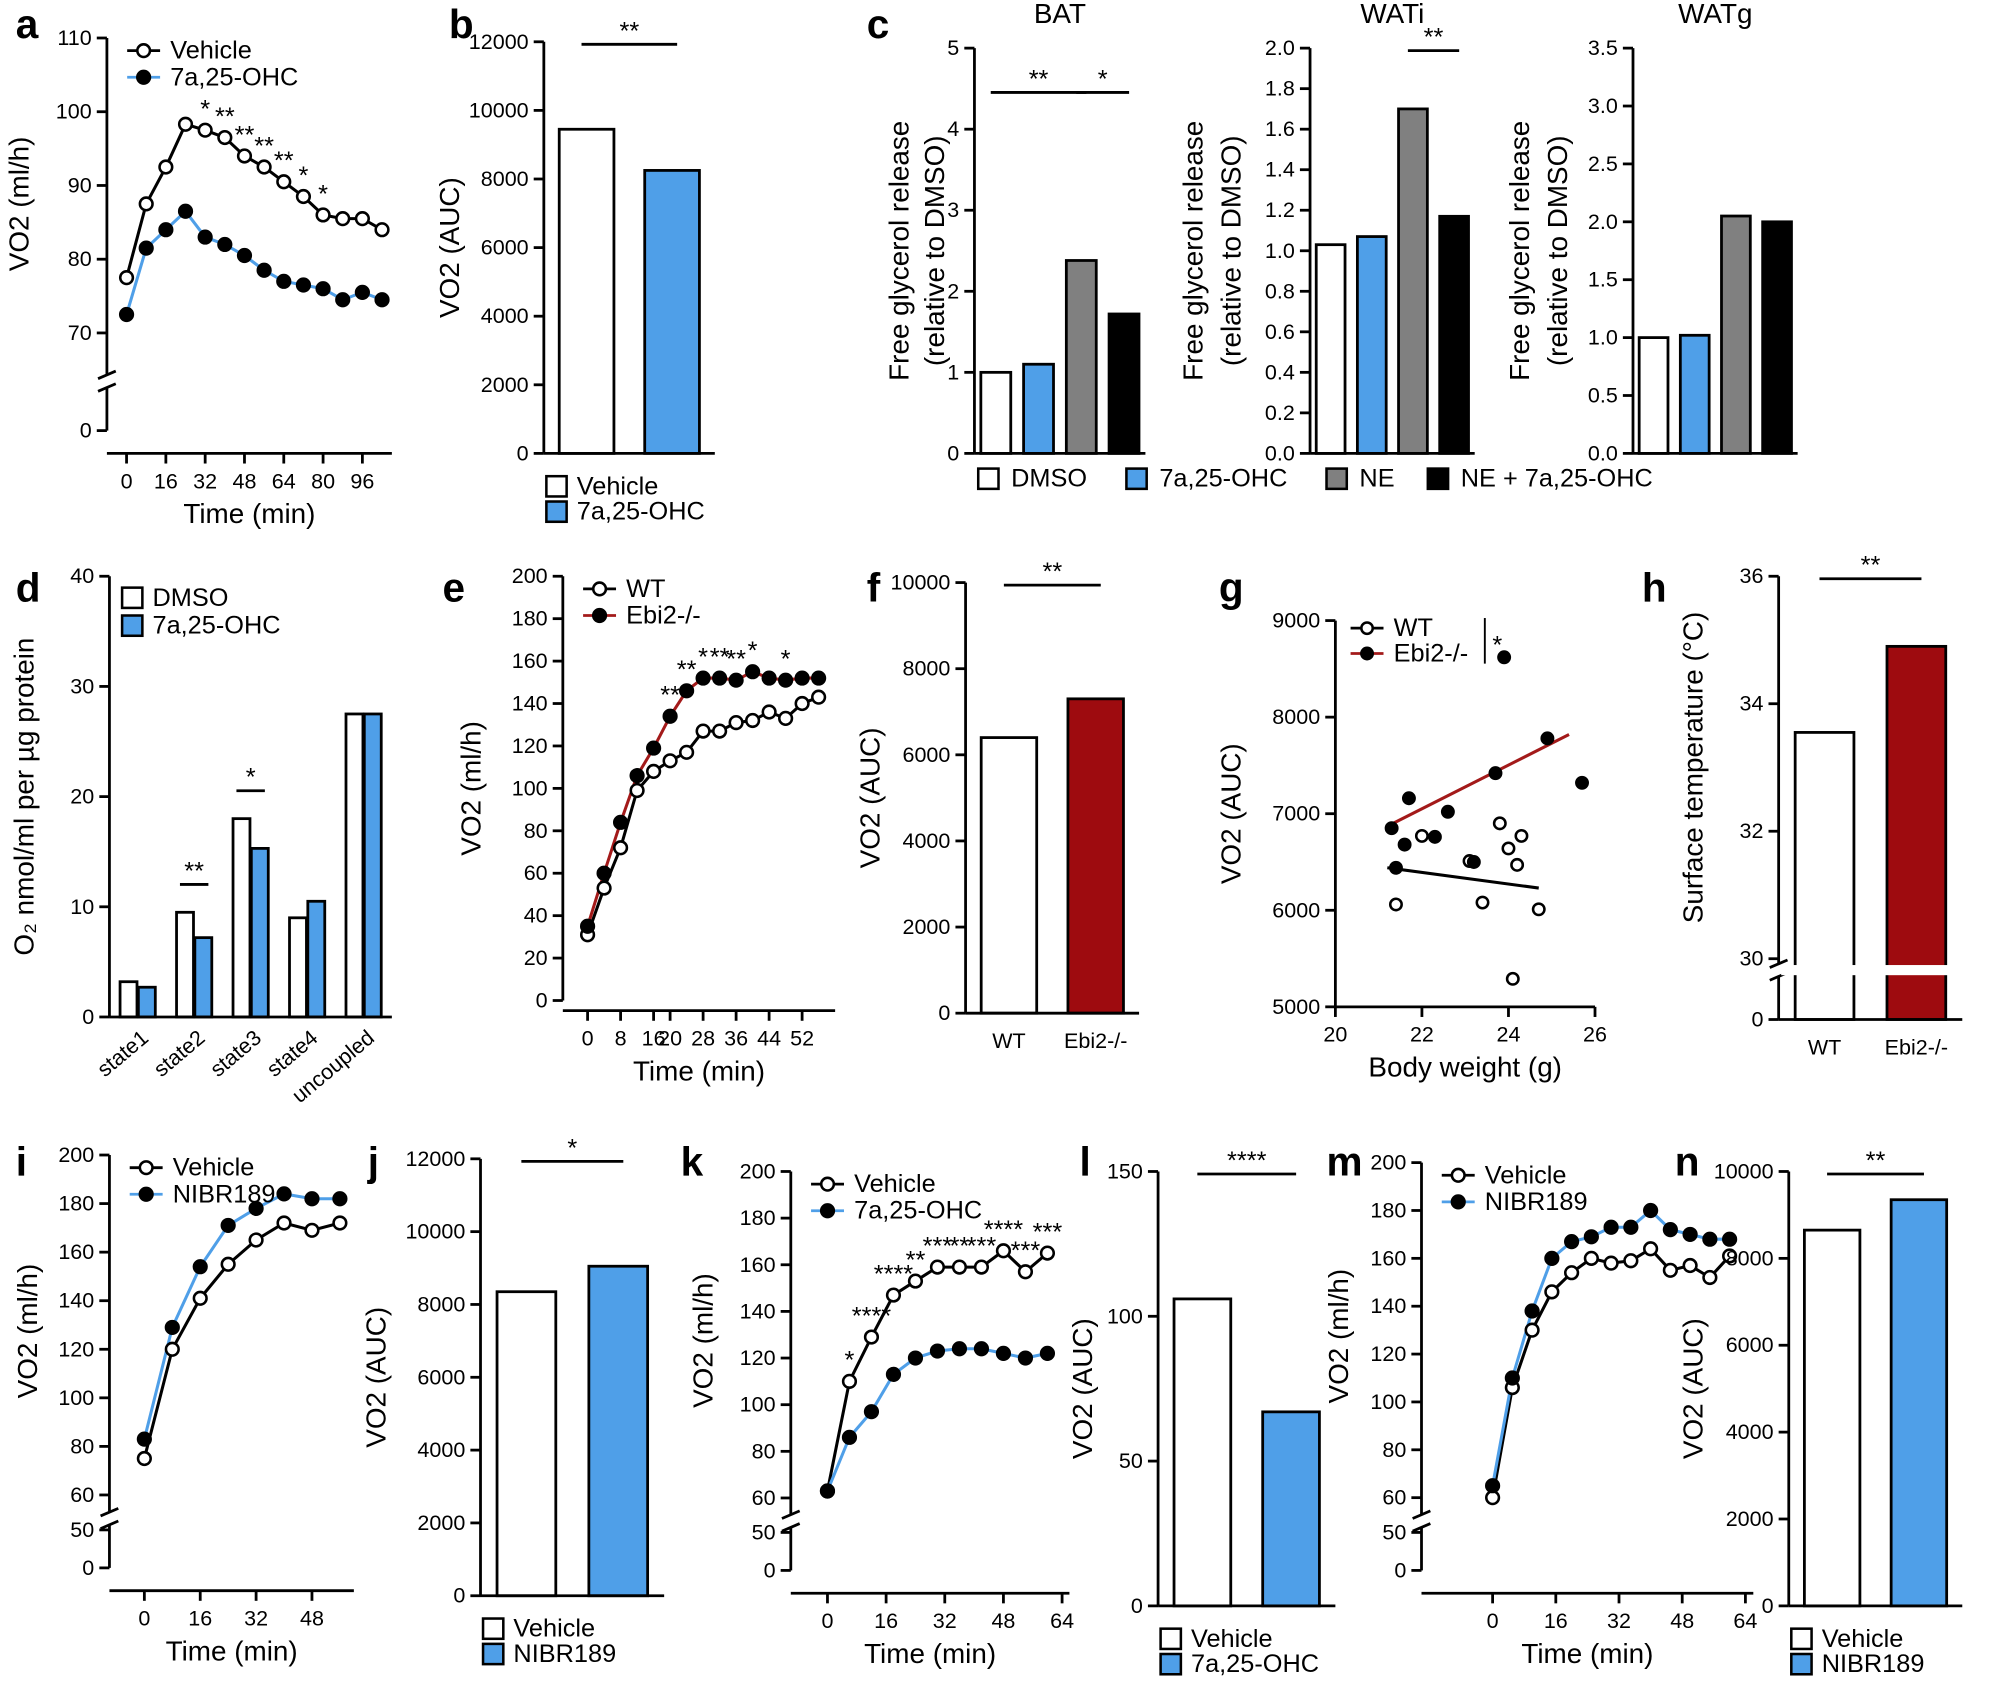  Describe the element at coordinates (373, 1161) in the screenshot. I see `panel-letter: j` at that location.